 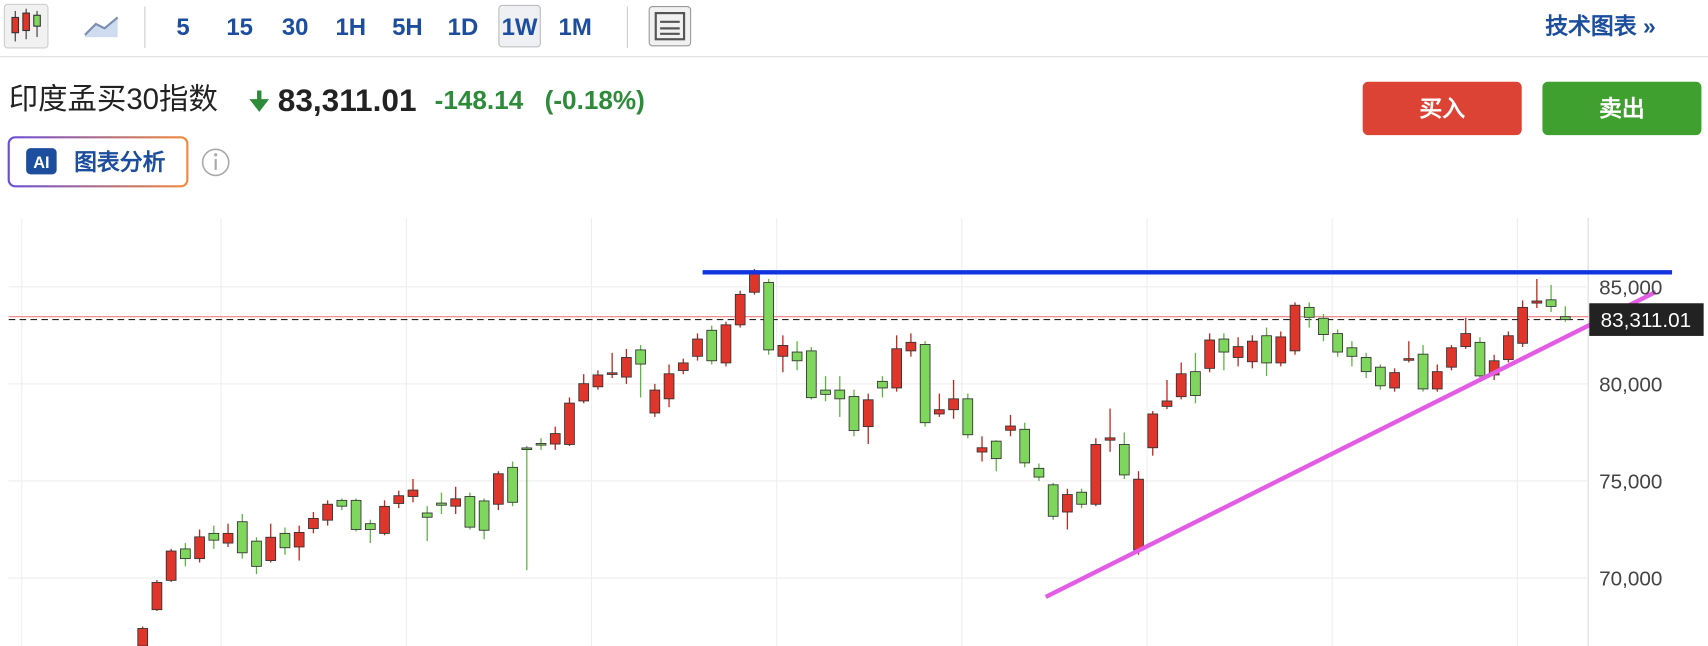 I want to click on info-icon, so click(x=215, y=162).